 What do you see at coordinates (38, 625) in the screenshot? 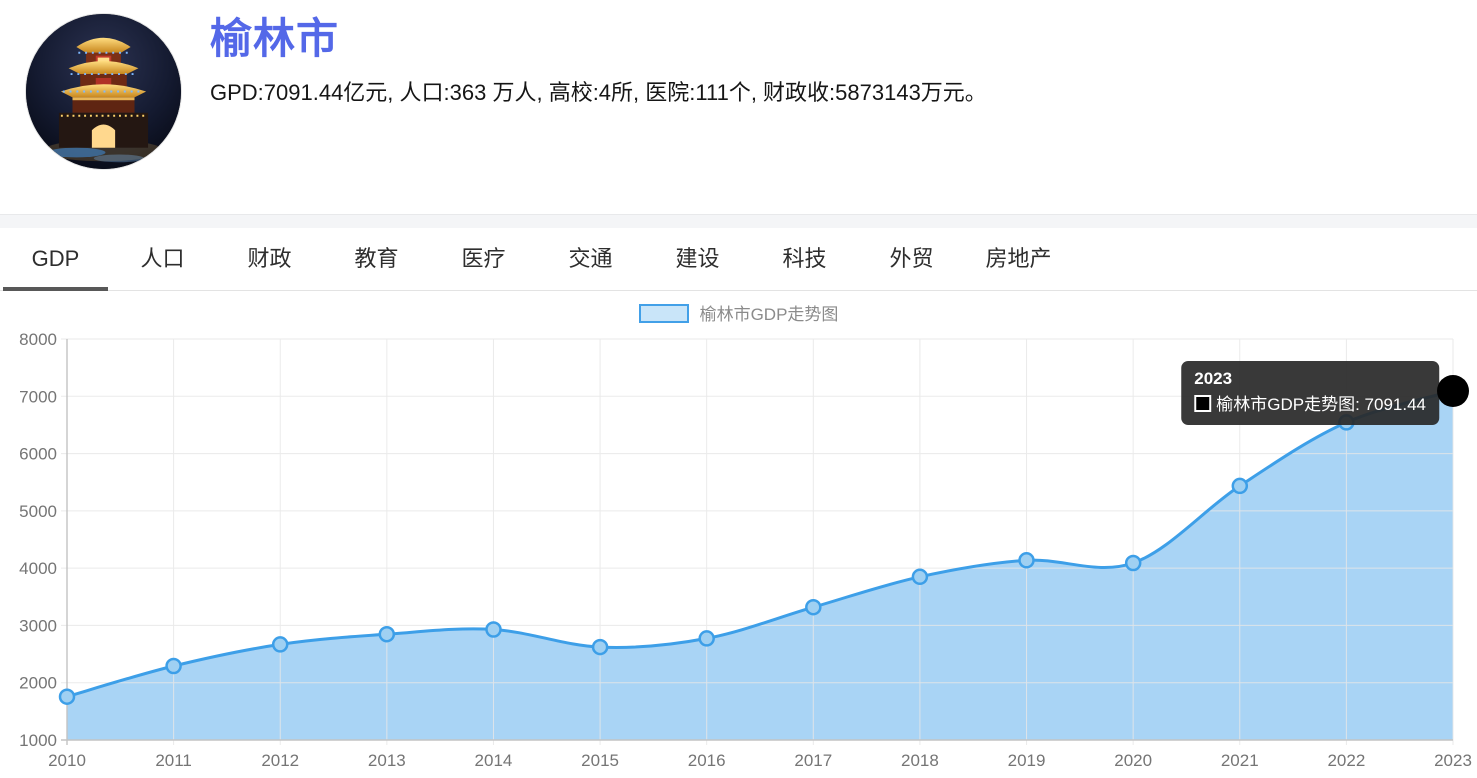
I see `svg-text: 3000` at bounding box center [38, 625].